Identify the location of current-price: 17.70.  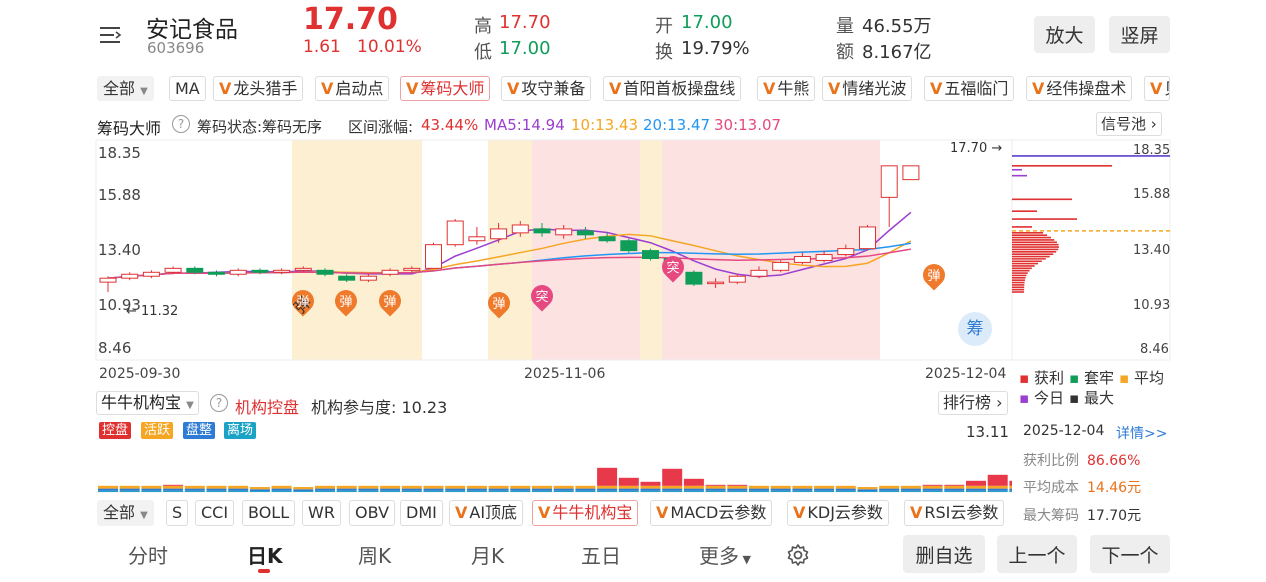
(350, 19).